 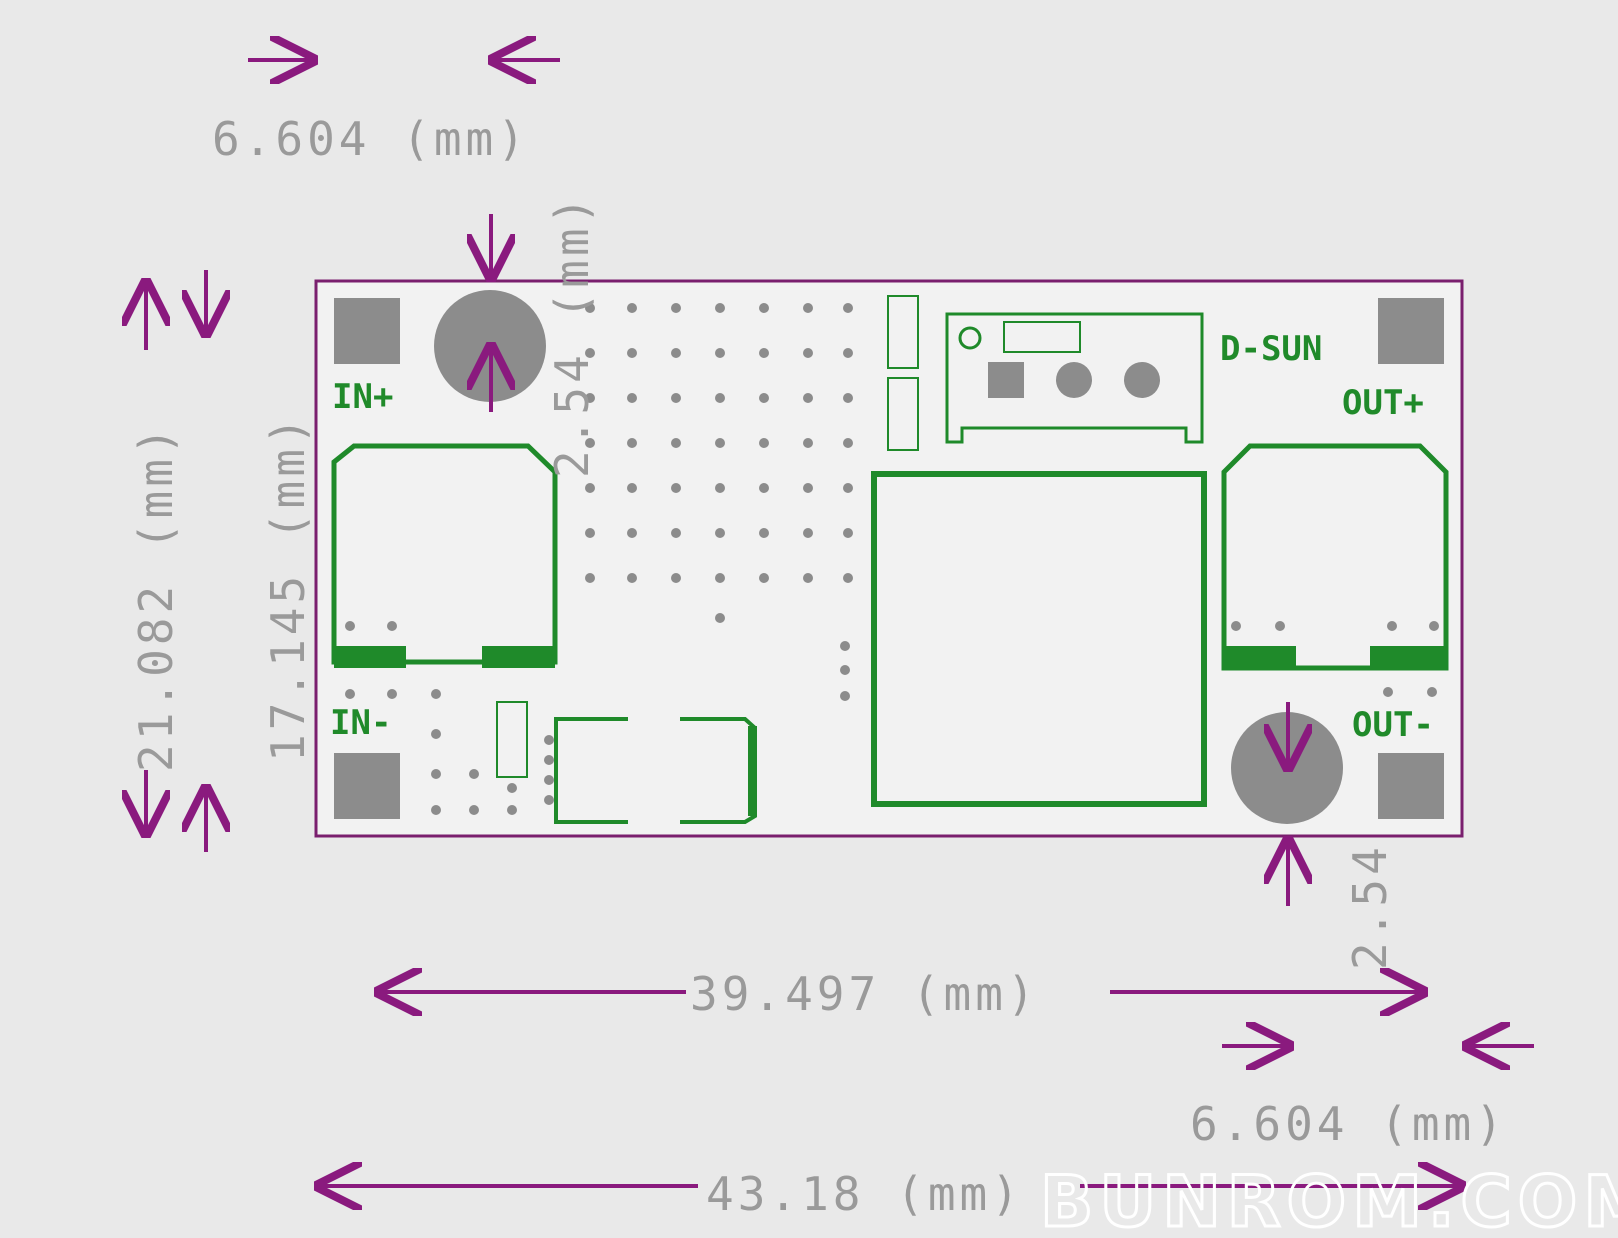 I want to click on center-component-outline, so click(x=1039, y=639).